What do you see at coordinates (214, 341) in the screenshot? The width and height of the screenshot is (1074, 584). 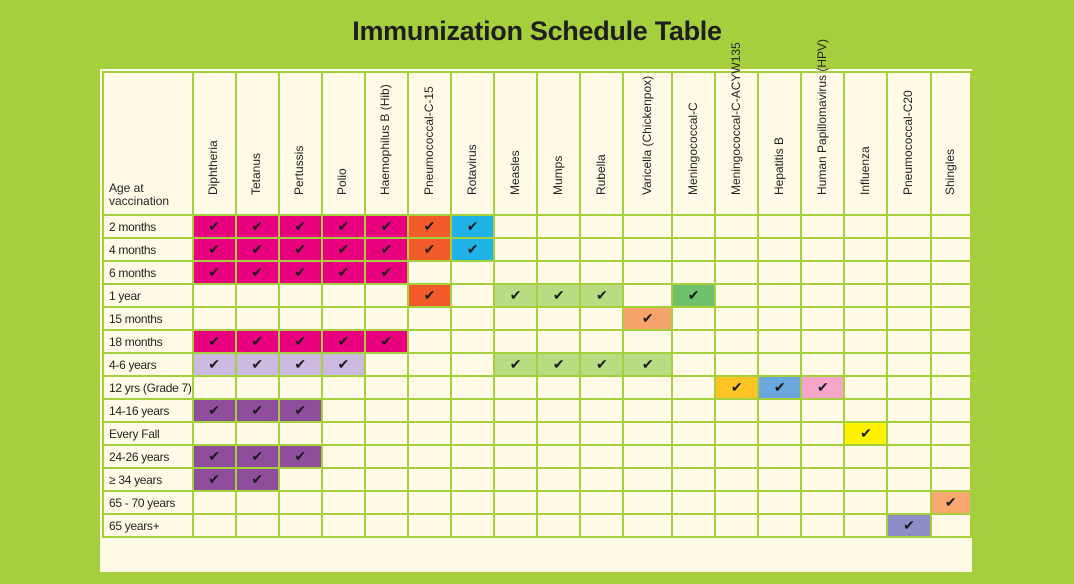 I see `dose-cell-diphtheria: ✔` at bounding box center [214, 341].